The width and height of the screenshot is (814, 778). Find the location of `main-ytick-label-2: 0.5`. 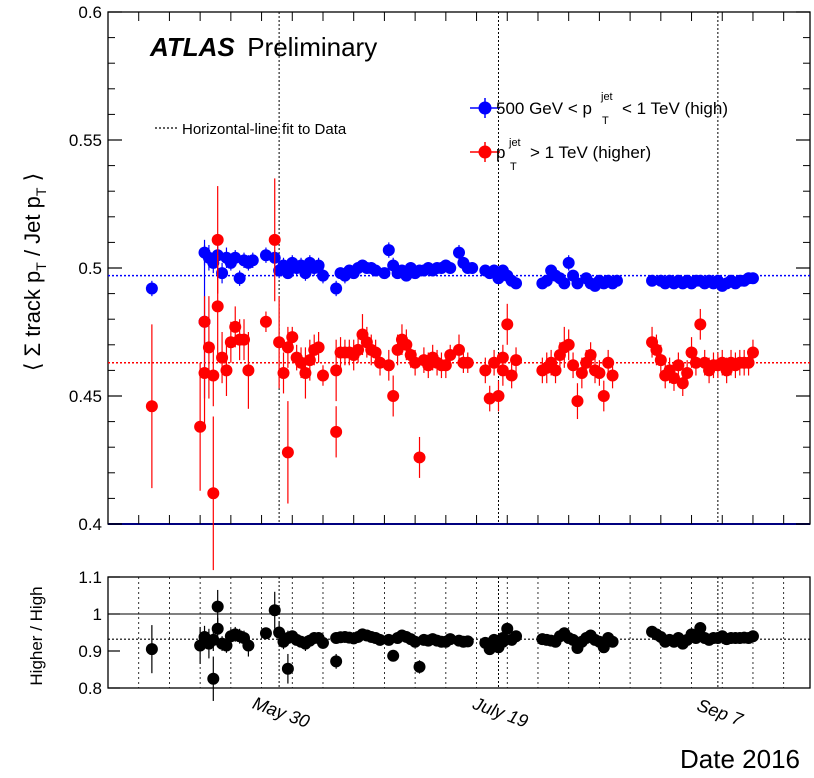

main-ytick-label-2: 0.5 is located at coordinates (90, 268).